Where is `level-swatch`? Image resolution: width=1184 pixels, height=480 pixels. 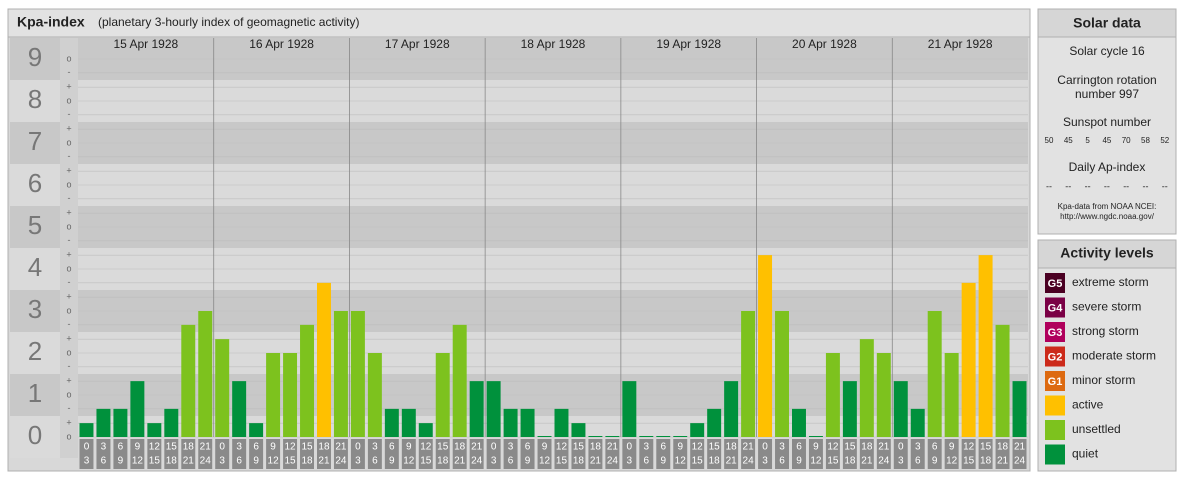 level-swatch is located at coordinates (1055, 381).